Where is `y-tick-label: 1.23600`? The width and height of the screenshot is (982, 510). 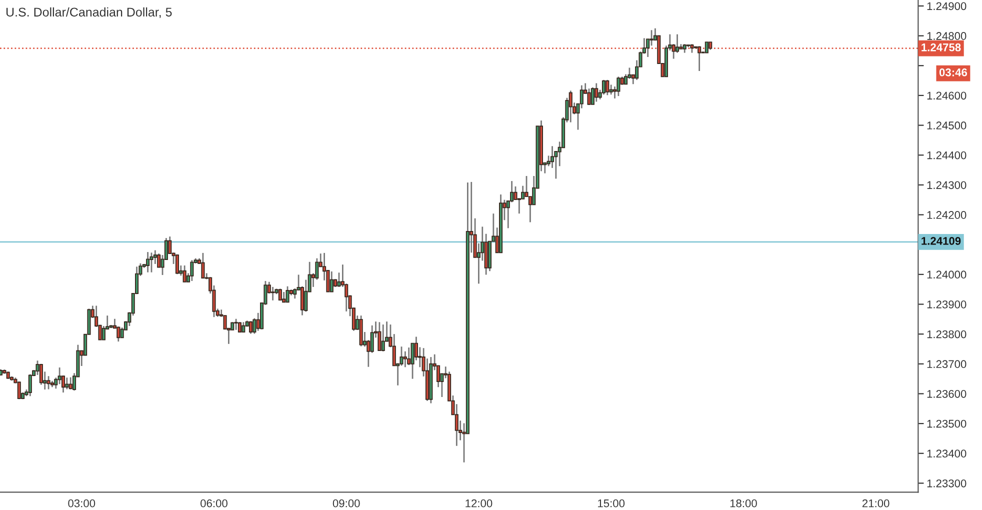 y-tick-label: 1.23600 is located at coordinates (946, 394).